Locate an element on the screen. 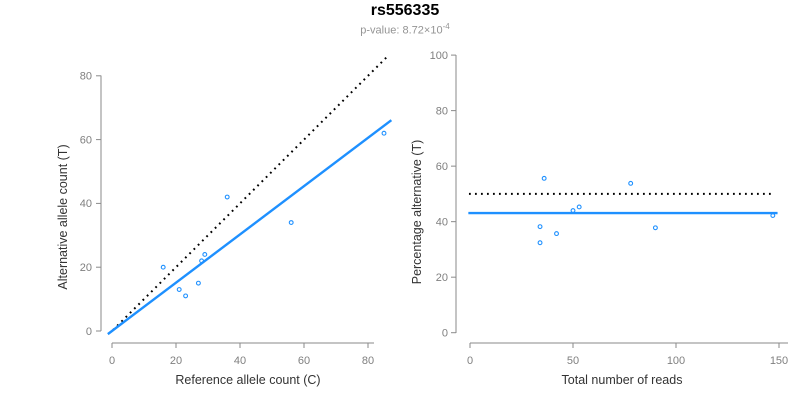 The width and height of the screenshot is (800, 400). x-axis-label: Total number of reads is located at coordinates (622, 380).